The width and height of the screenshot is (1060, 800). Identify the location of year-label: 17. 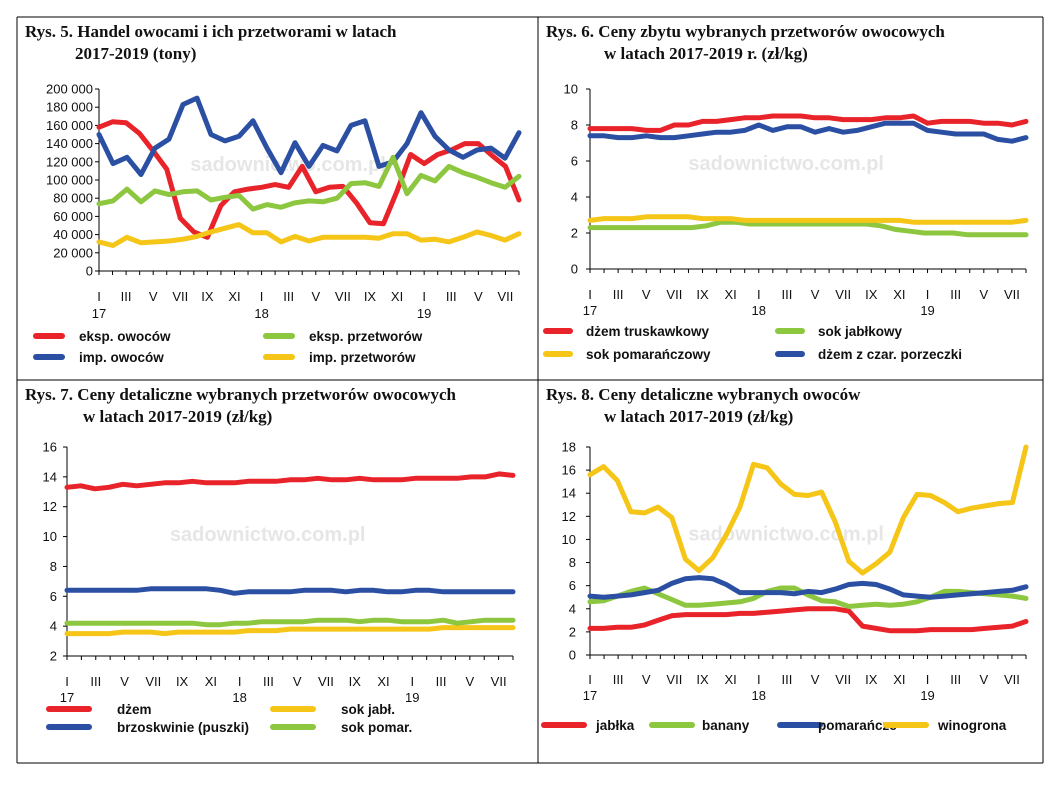
(99, 313).